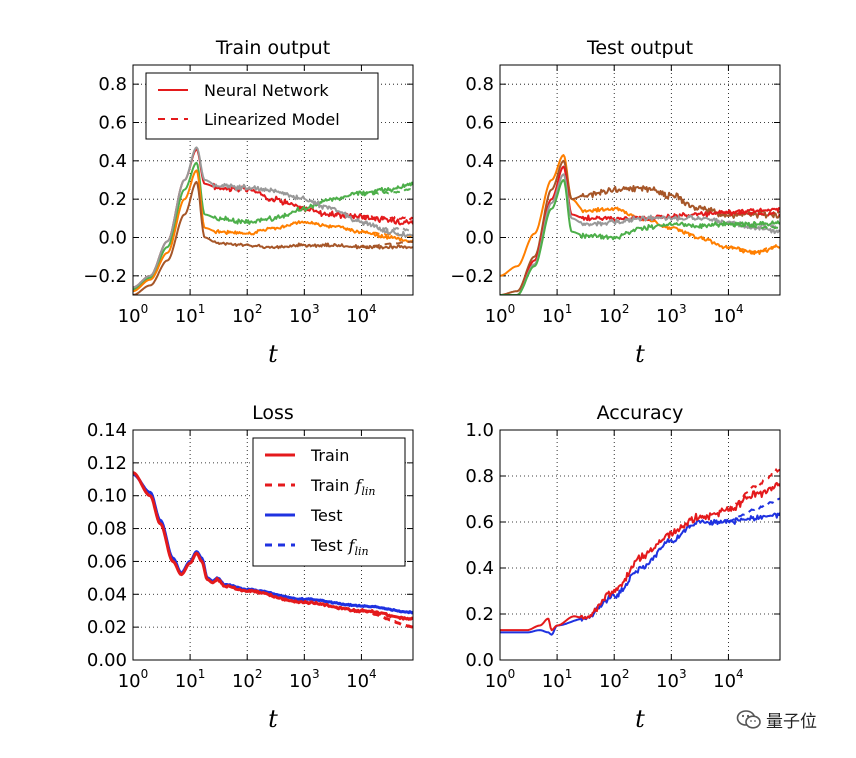  I want to click on legend-box, so click(262, 106).